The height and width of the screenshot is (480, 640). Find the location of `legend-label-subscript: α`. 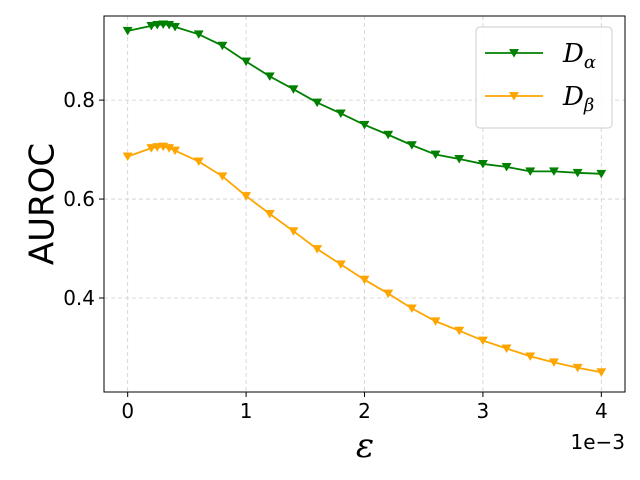

legend-label-subscript: α is located at coordinates (590, 62).